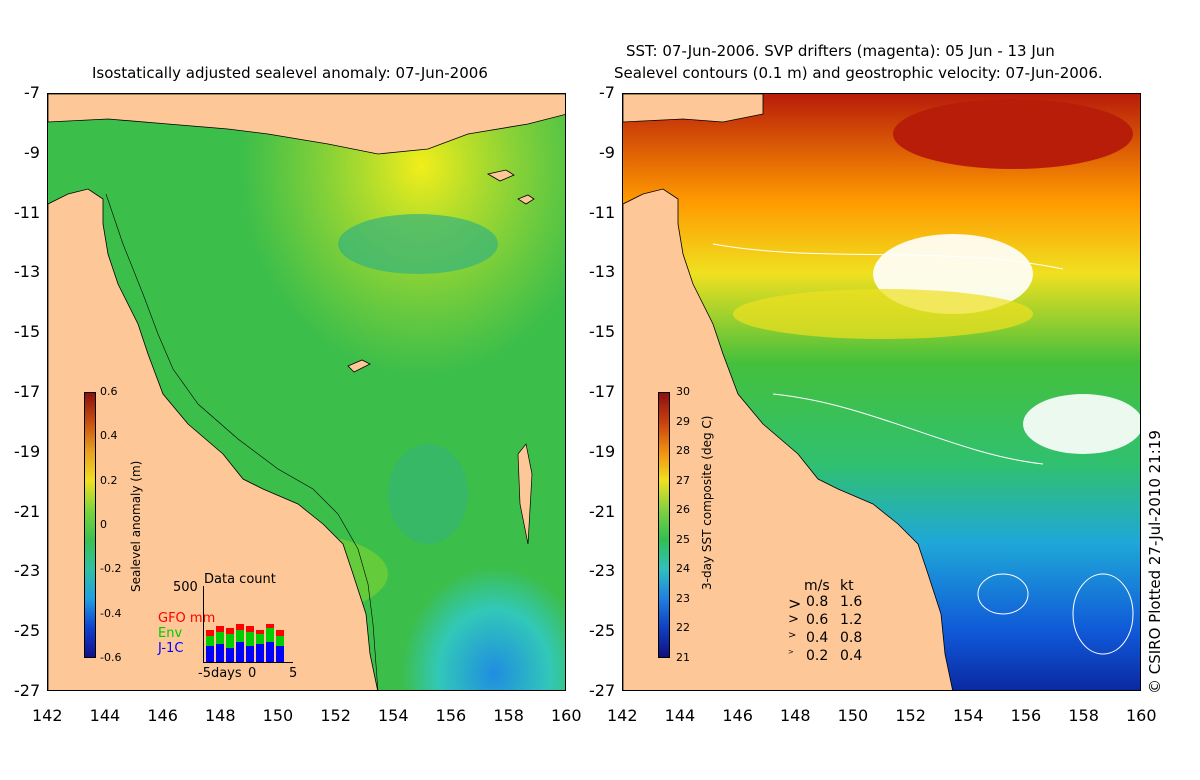  What do you see at coordinates (393, 715) in the screenshot?
I see `left-lon-label: 154` at bounding box center [393, 715].